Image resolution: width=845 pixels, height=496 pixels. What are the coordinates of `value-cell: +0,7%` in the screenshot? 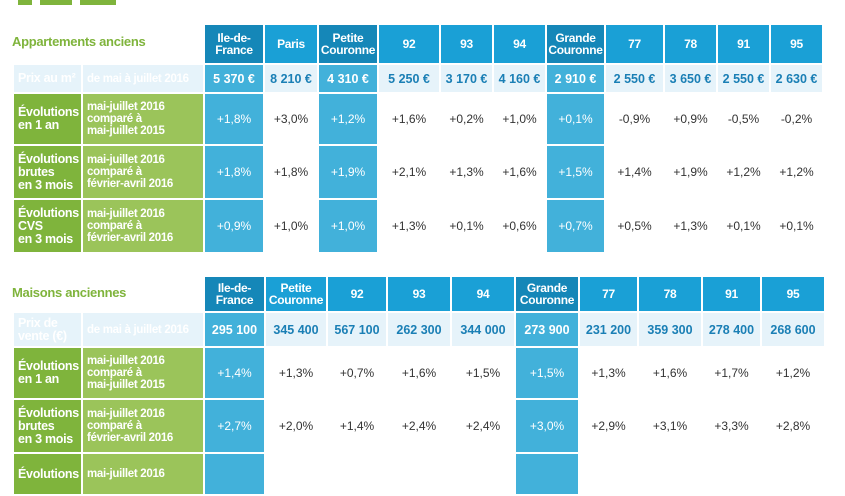 It's located at (575, 226).